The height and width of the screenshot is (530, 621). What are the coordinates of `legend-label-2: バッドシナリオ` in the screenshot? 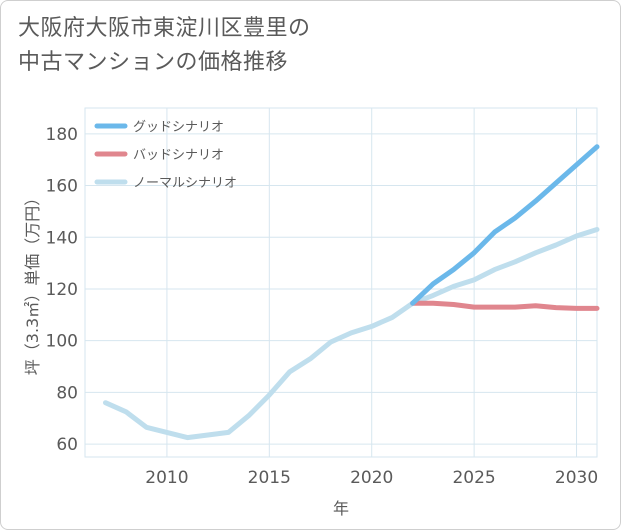 It's located at (178, 155).